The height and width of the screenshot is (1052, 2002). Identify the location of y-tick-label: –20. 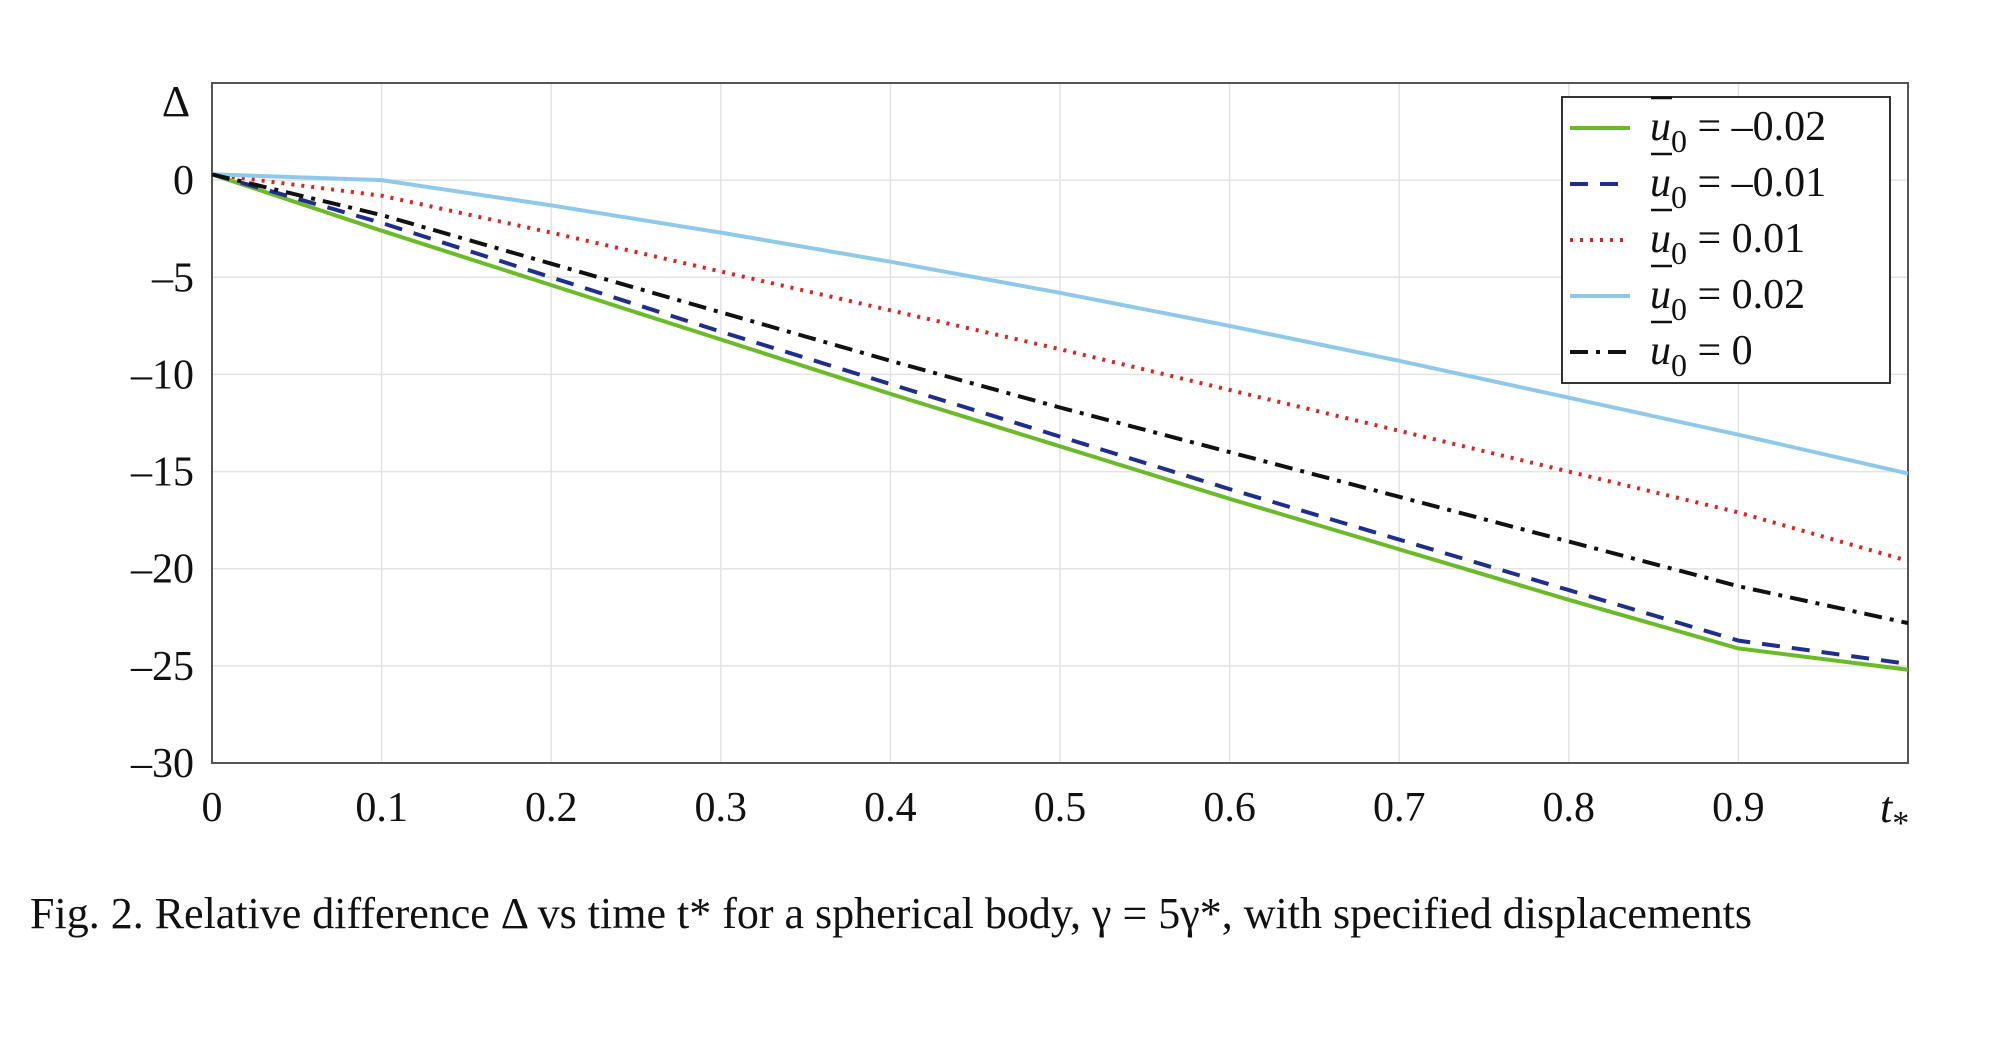
(162, 570).